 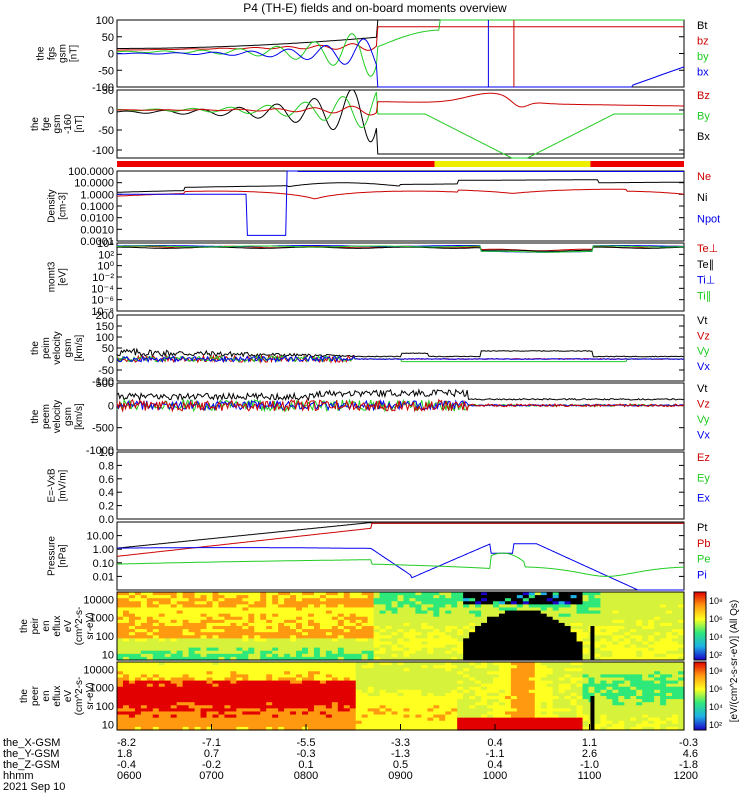 I want to click on legend-entry-Te⊥: Te⊥, so click(x=707, y=249).